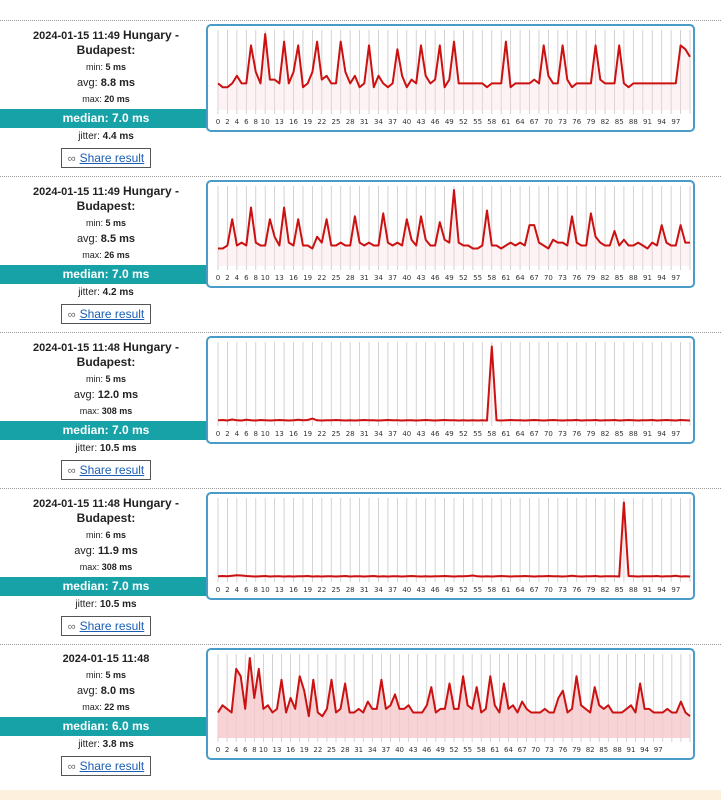  What do you see at coordinates (118, 83) in the screenshot?
I see `avg-latency-value: 8.8 ms` at bounding box center [118, 83].